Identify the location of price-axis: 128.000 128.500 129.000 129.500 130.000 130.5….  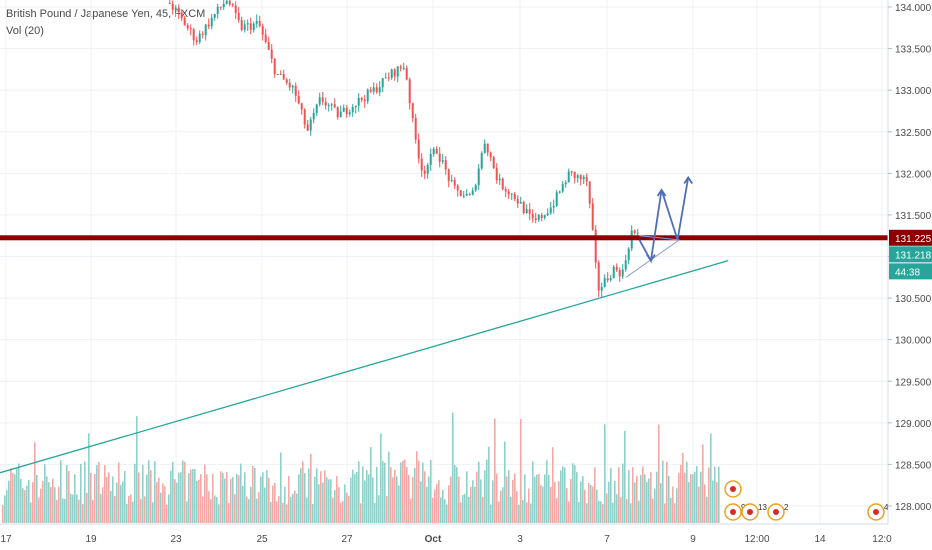
(909, 275).